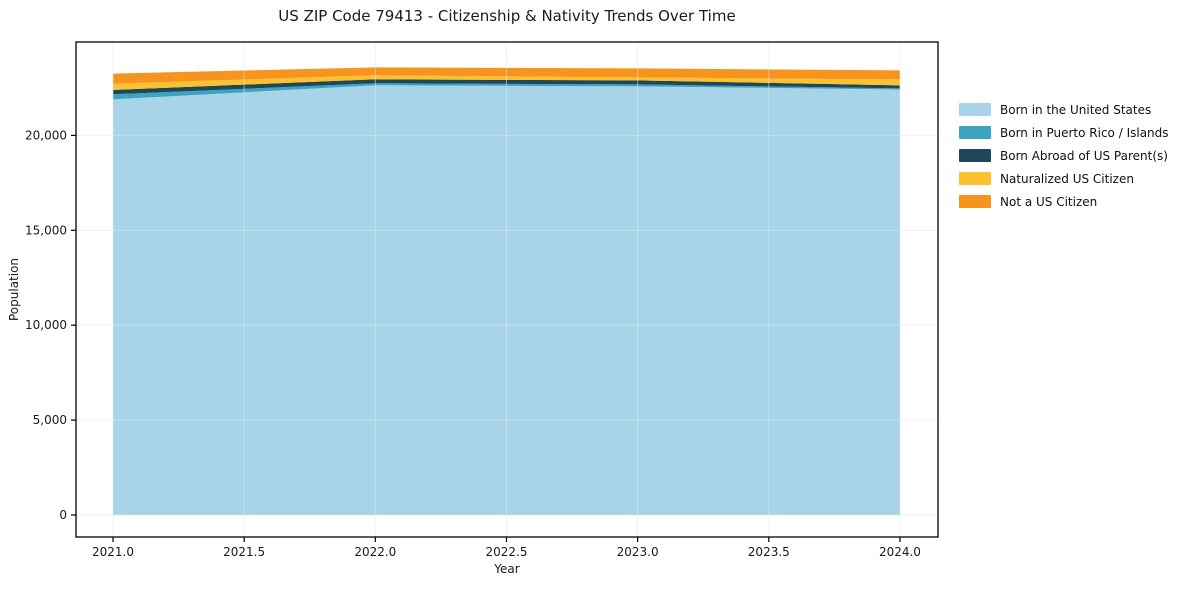 The image size is (1189, 590). Describe the element at coordinates (506, 552) in the screenshot. I see `x-tick-label: 2022.5` at that location.